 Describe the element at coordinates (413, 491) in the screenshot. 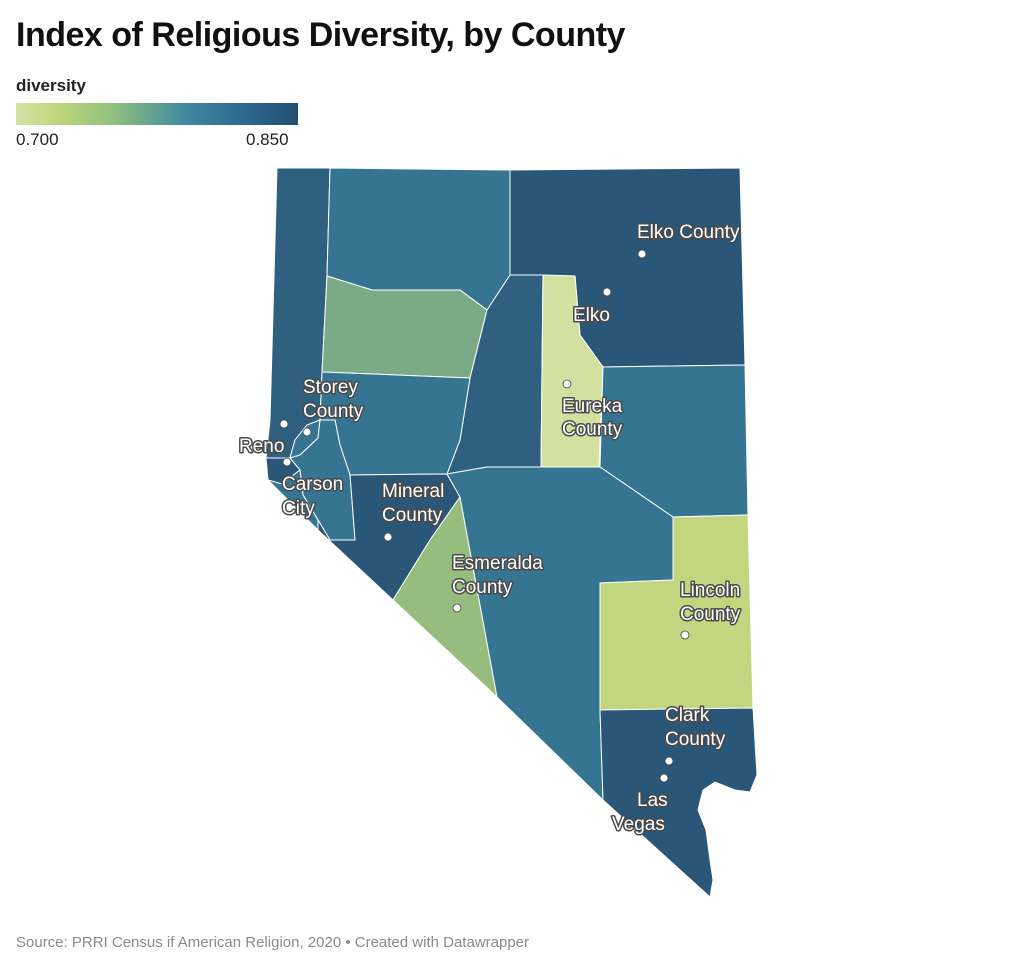

I see `label-mineral-line1: Mineral` at that location.